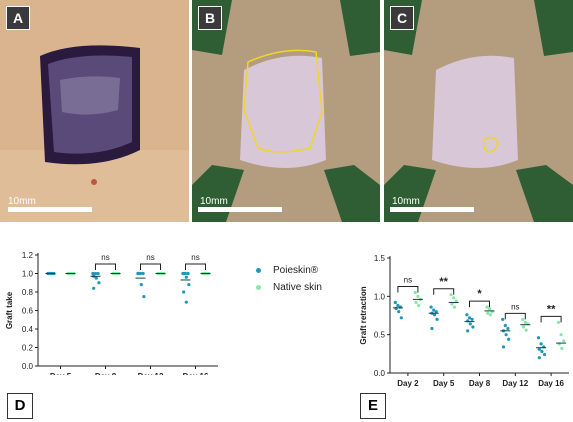  What do you see at coordinates (28, 292) in the screenshot?
I see `y-tick-label: 0.8` at bounding box center [28, 292].